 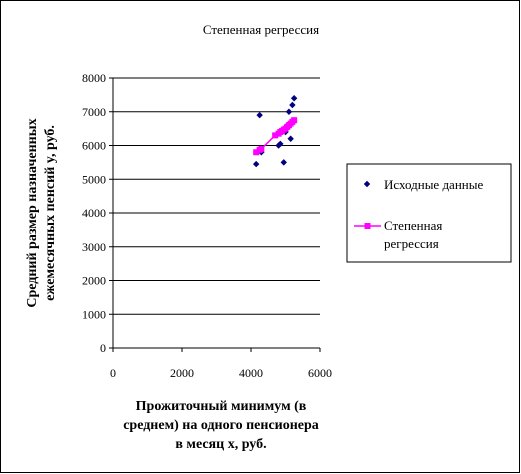 What do you see at coordinates (94, 179) in the screenshot?
I see `y-tick-label: 5000` at bounding box center [94, 179].